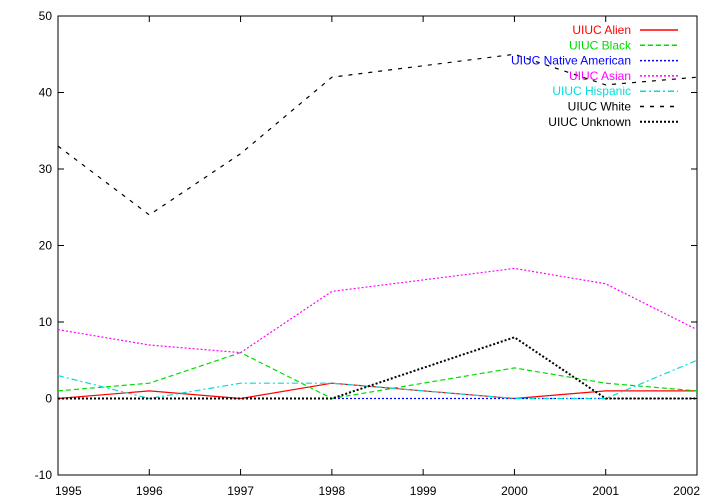 This screenshot has width=720, height=504. What do you see at coordinates (44, 475) in the screenshot?
I see `y-tick-label: -10` at bounding box center [44, 475].